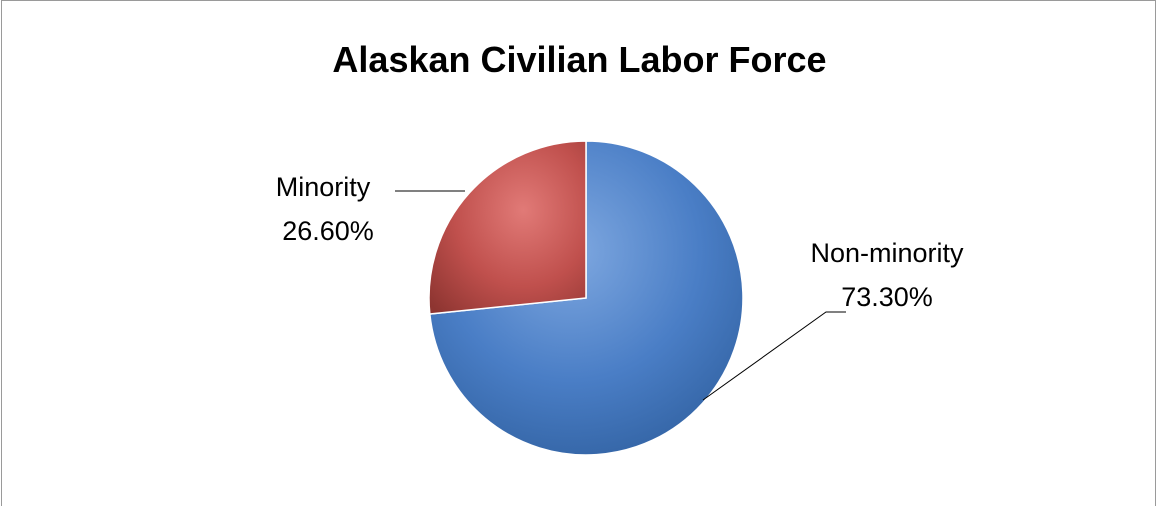 The height and width of the screenshot is (506, 1157). What do you see at coordinates (323, 187) in the screenshot?
I see `data-label-name: Minority` at bounding box center [323, 187].